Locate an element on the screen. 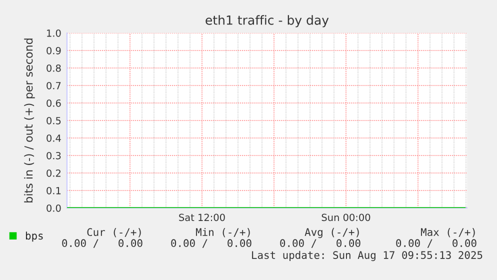 This screenshot has height=280, width=497. y-tick-label: 1.0 is located at coordinates (54, 33).